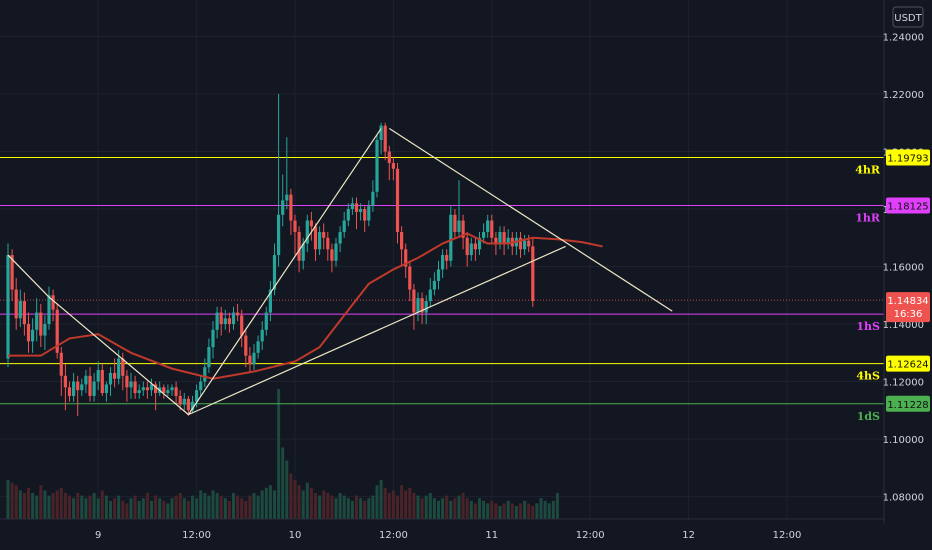 The image size is (932, 550). What do you see at coordinates (903, 268) in the screenshot?
I see `price-tick-label: 1.16000` at bounding box center [903, 268].